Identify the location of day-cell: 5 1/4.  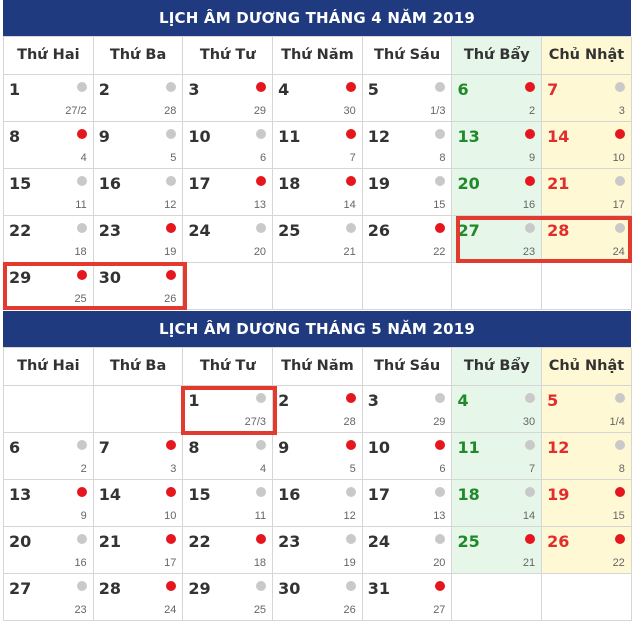
(587, 409).